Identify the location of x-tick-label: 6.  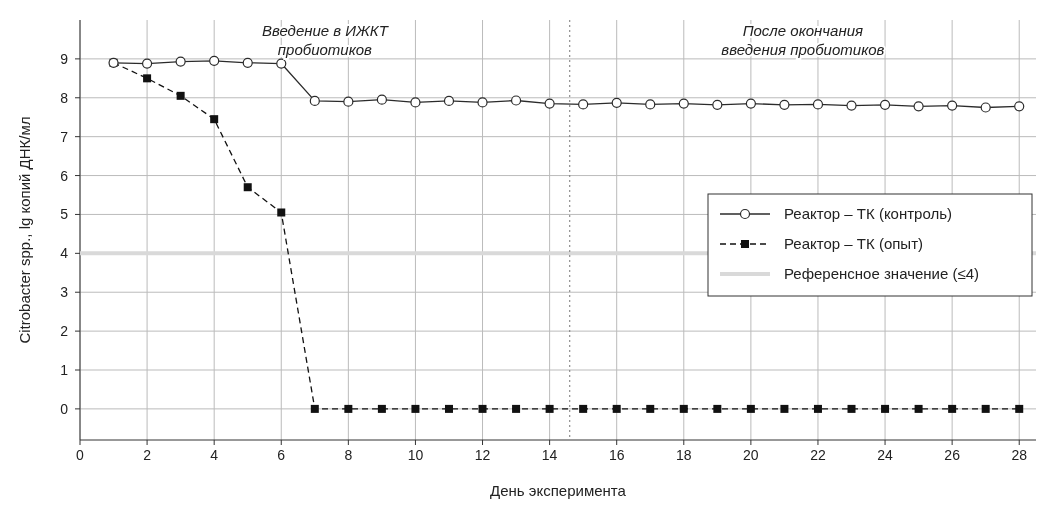
(281, 455).